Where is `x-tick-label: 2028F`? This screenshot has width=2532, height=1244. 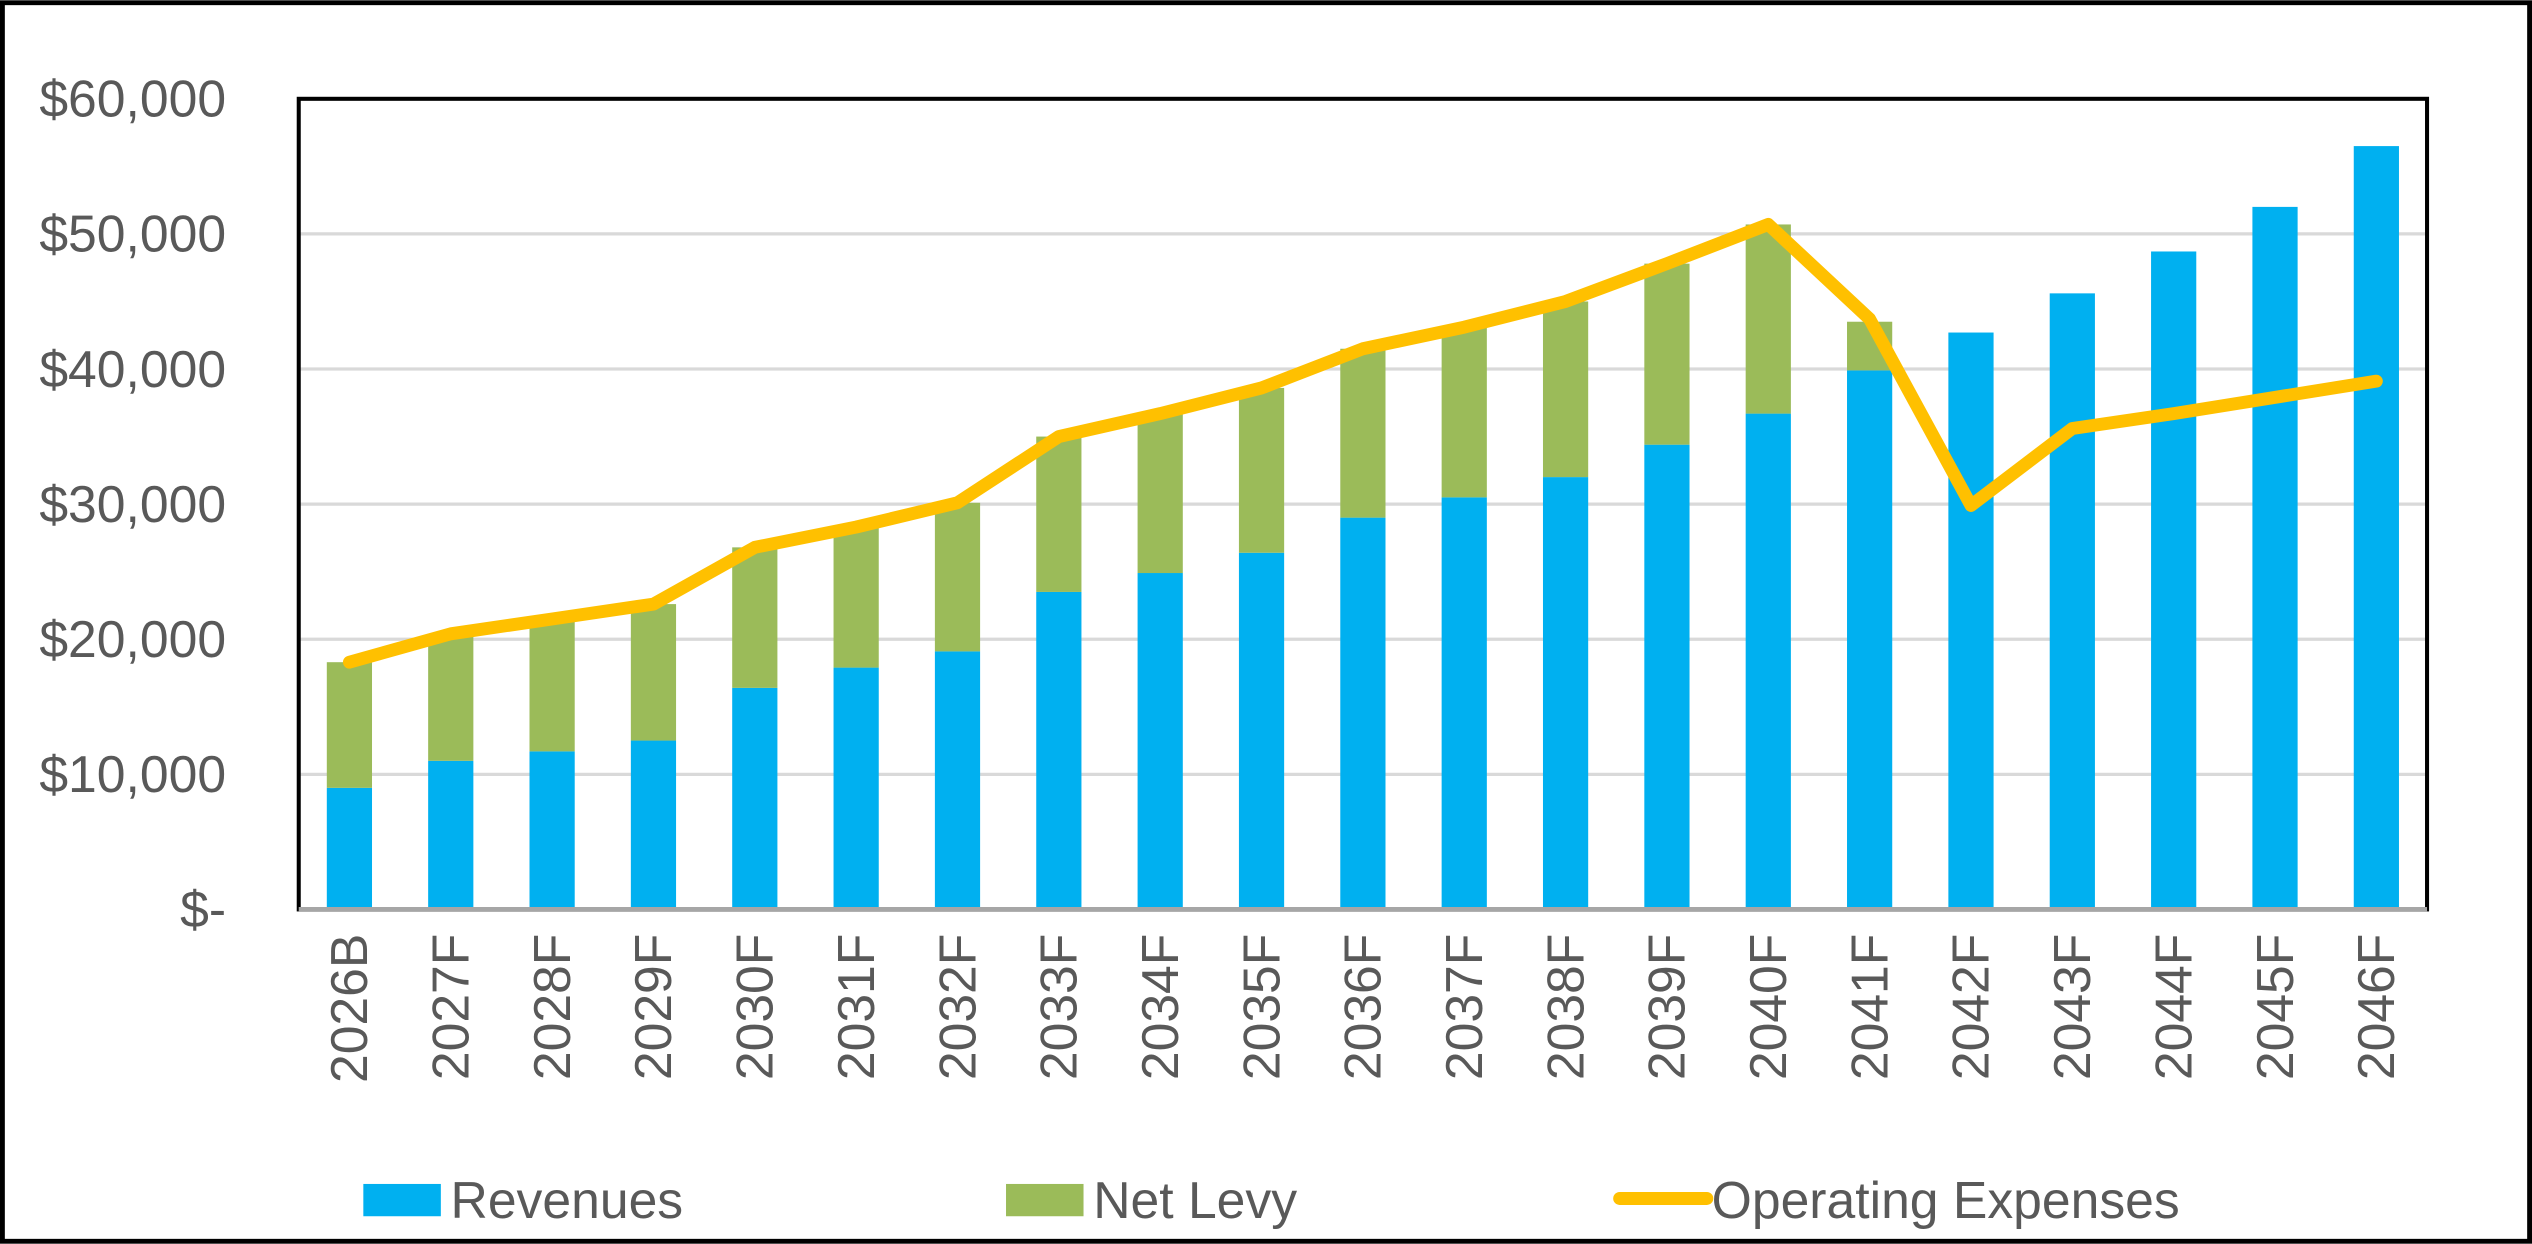
x-tick-label: 2028F is located at coordinates (552, 1007).